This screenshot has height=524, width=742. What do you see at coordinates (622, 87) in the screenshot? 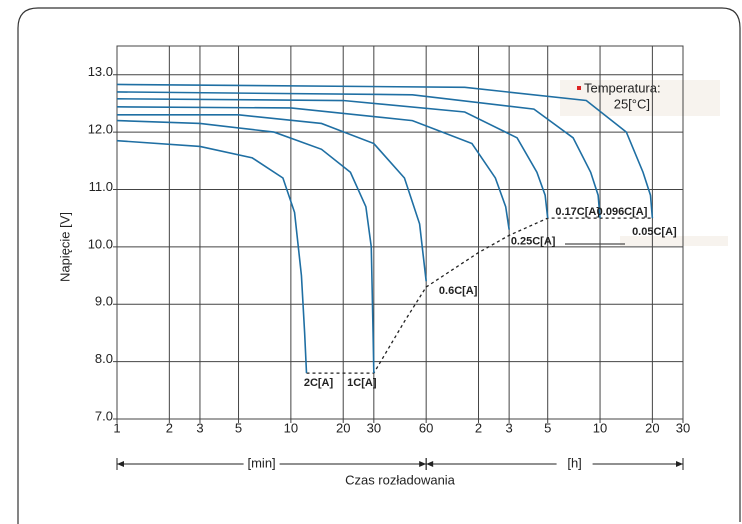
I see `annotation: Temperatura:` at bounding box center [622, 87].